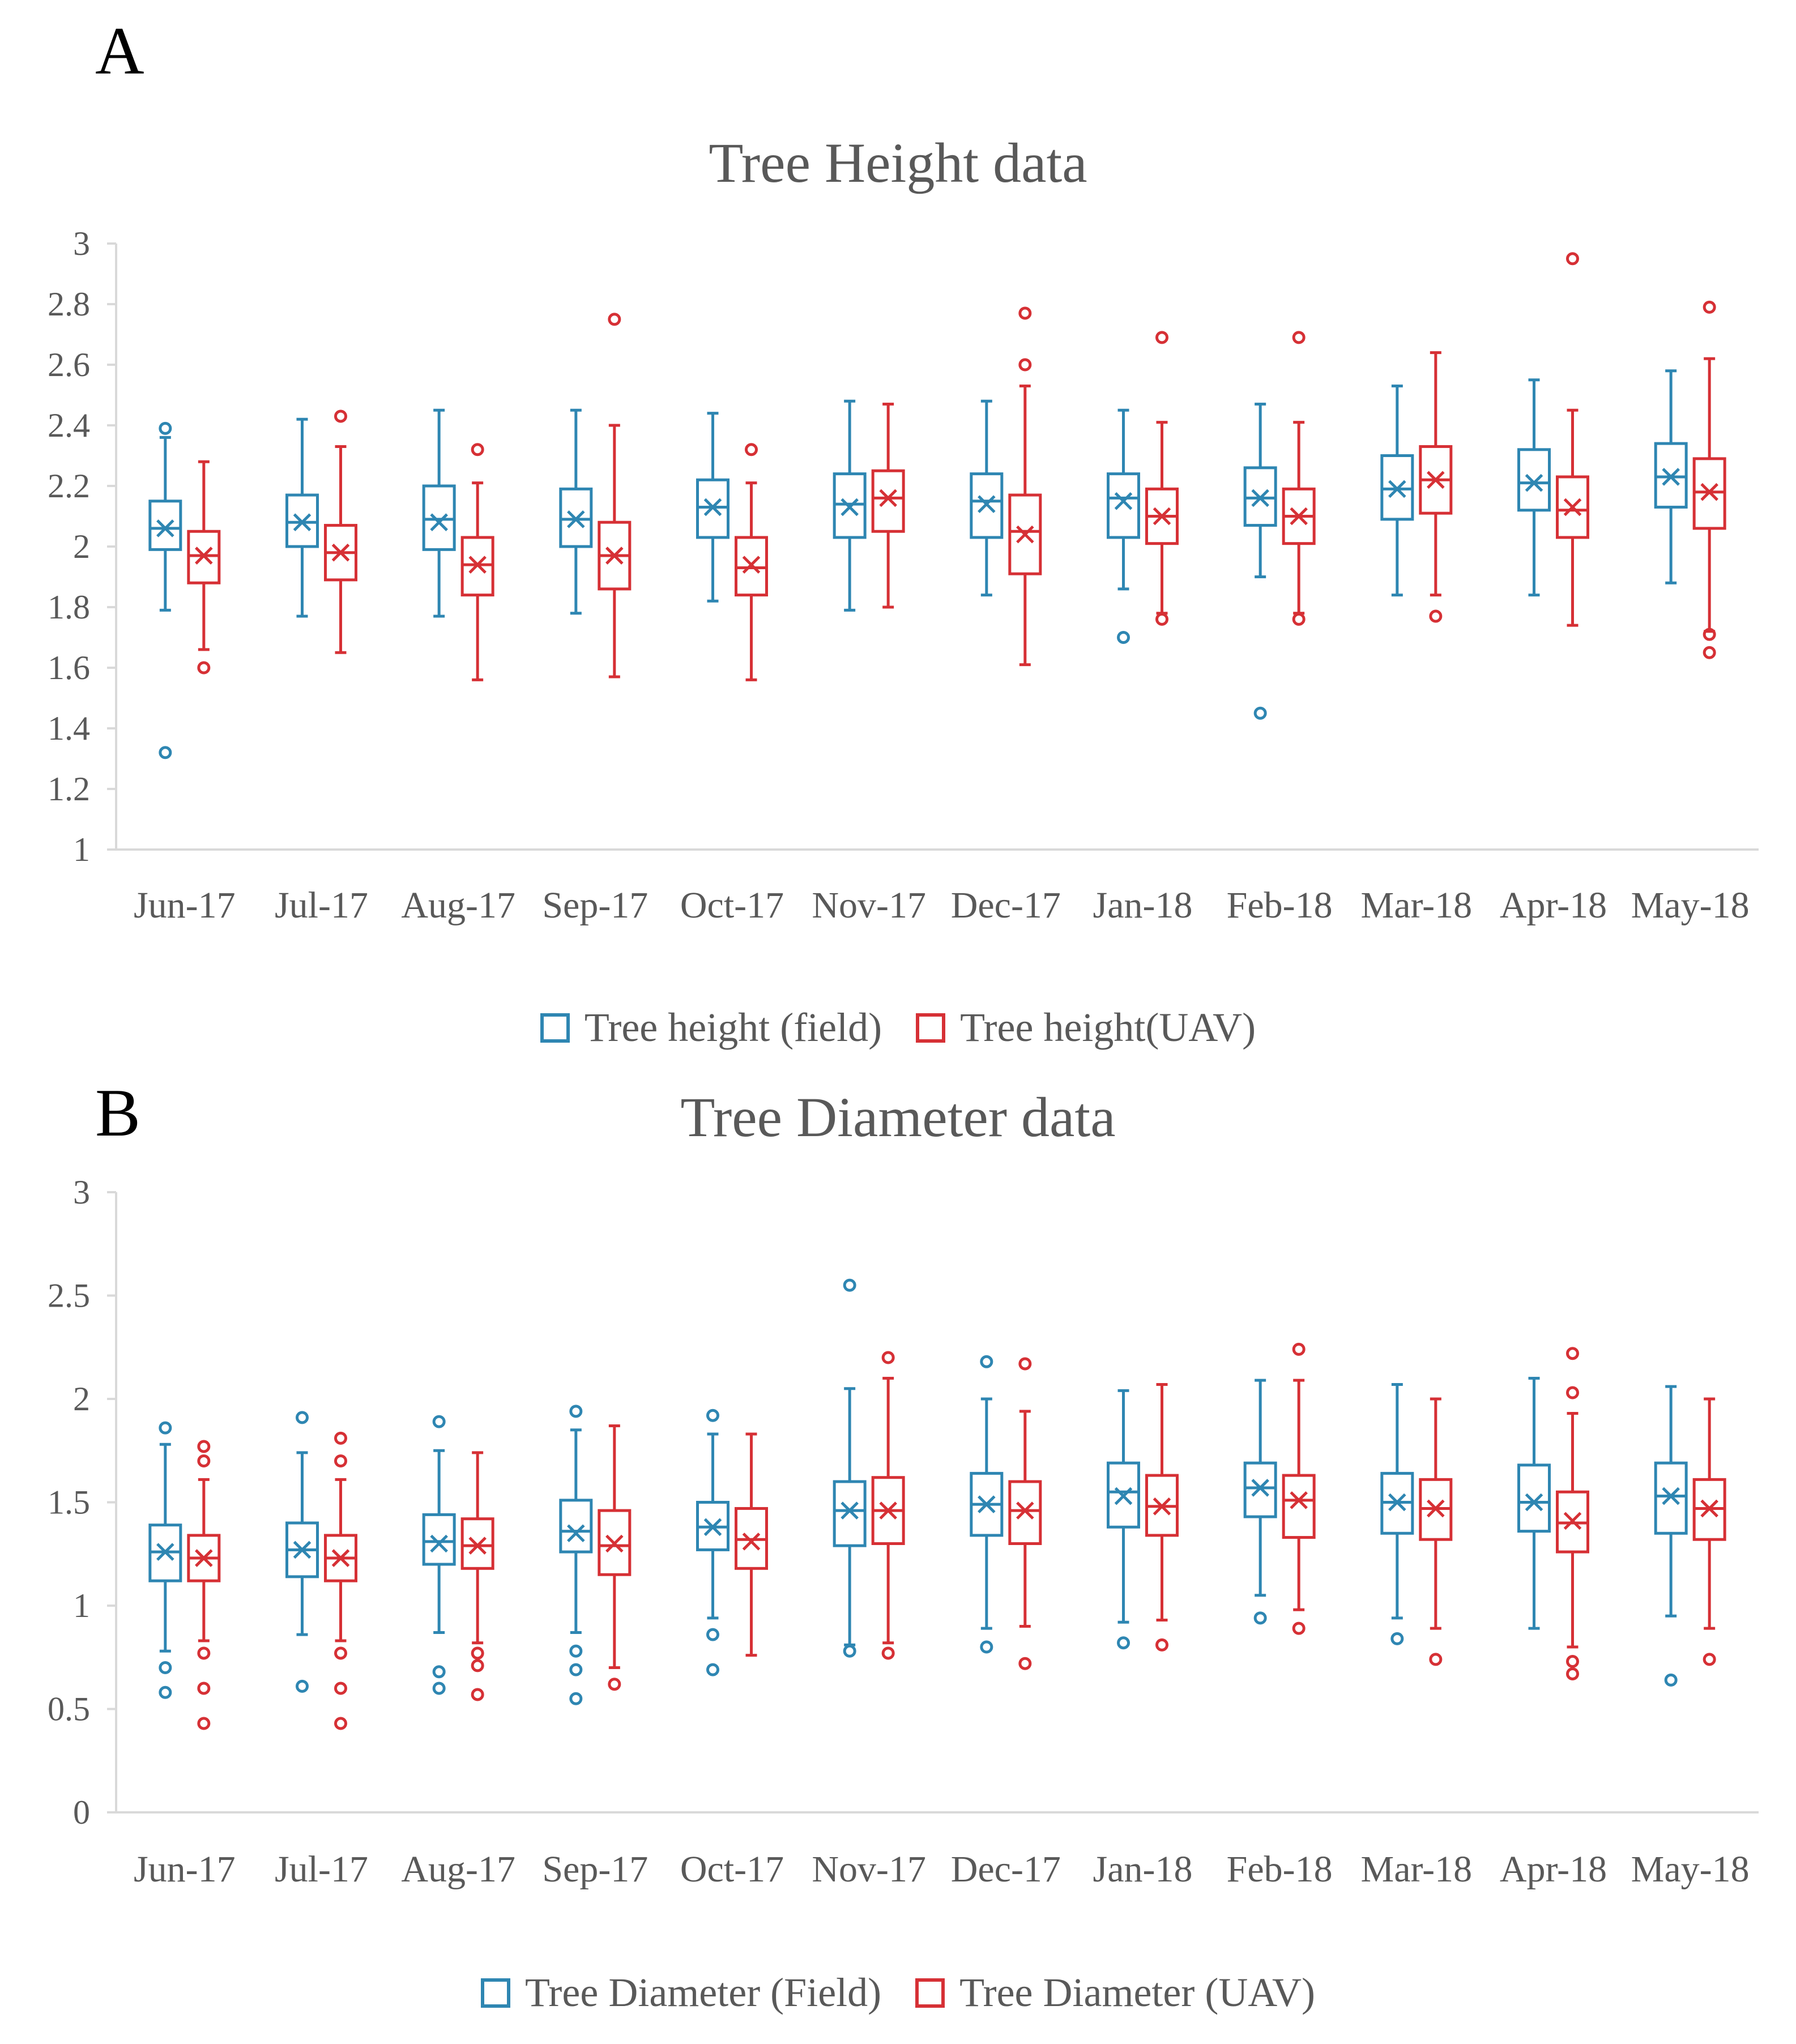 The height and width of the screenshot is (2044, 1796). Describe the element at coordinates (321, 905) in the screenshot. I see `chart-a-x-tick-label: Jul-17` at that location.